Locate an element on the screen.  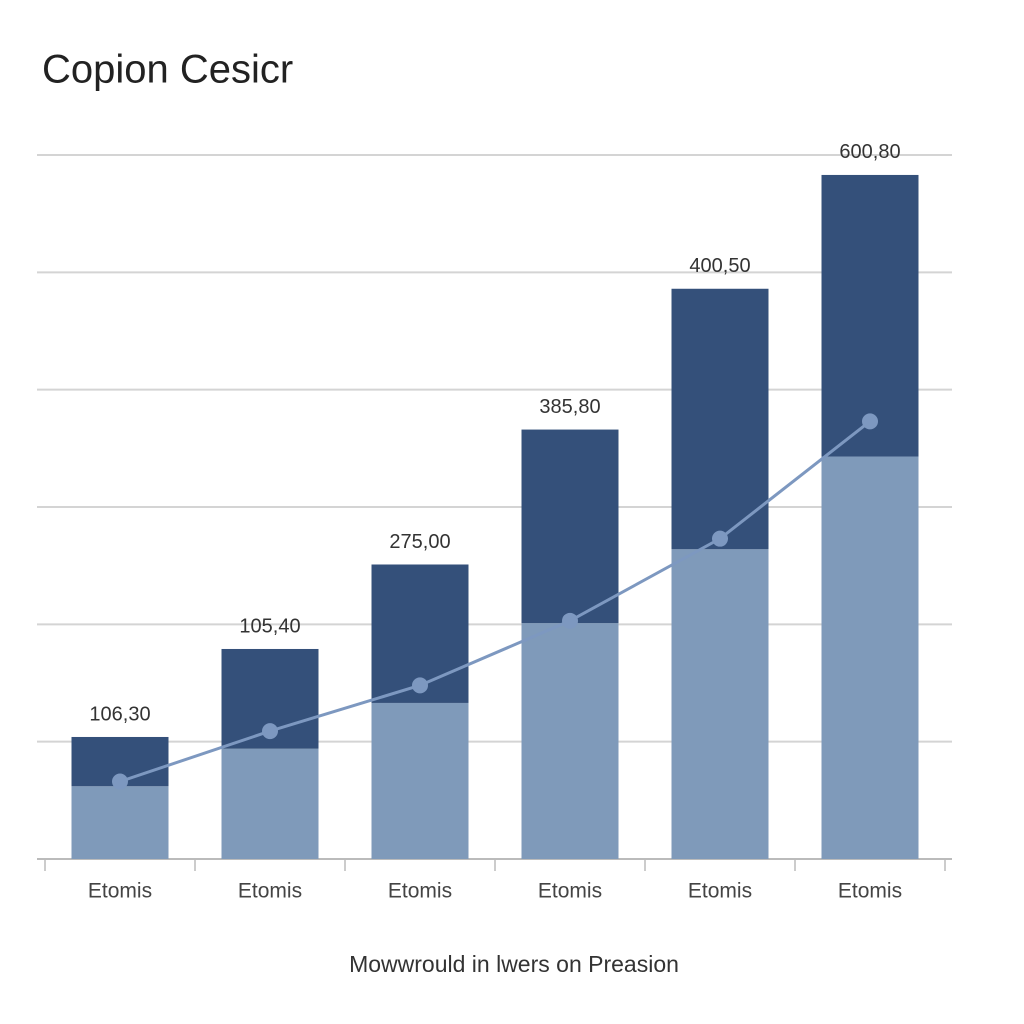
total-label: 400,50 is located at coordinates (719, 266).